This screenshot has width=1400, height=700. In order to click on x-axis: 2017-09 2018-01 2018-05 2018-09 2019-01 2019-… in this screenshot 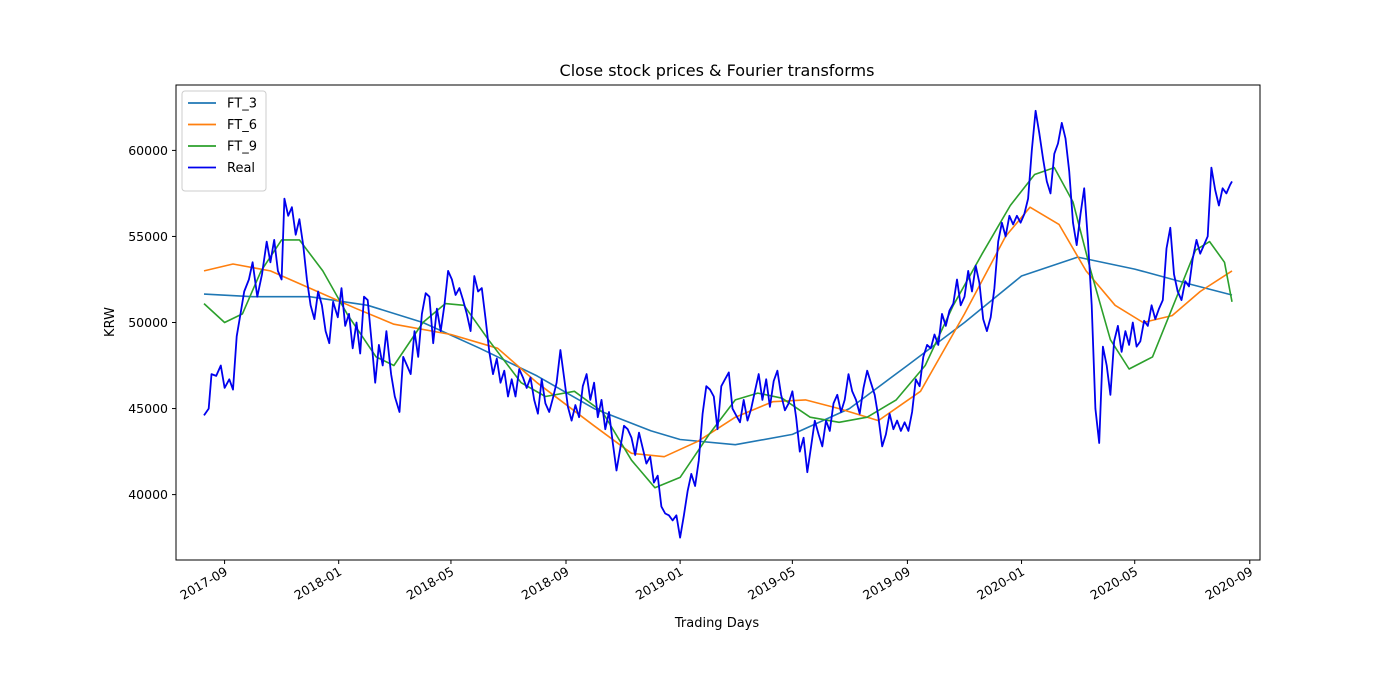, I will do `click(716, 581)`.